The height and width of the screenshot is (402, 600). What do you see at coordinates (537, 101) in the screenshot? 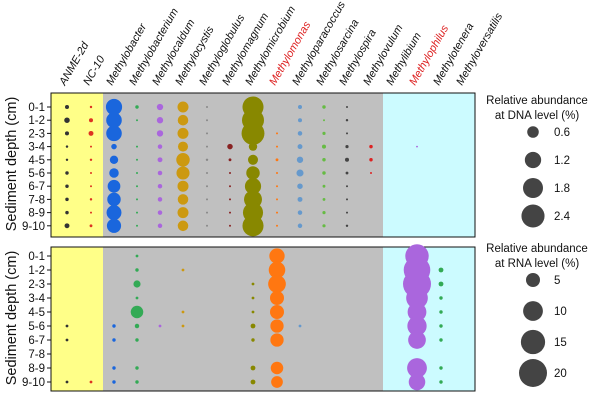
I see `legend-title: Relative abundance` at bounding box center [537, 101].